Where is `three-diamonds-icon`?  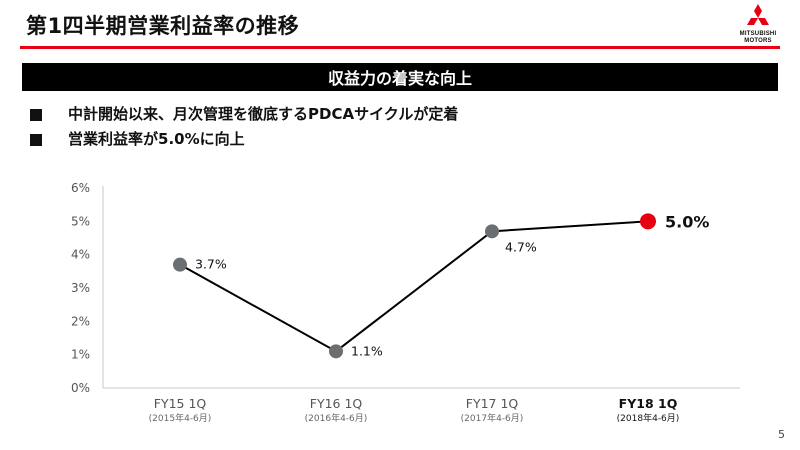
three-diamonds-icon is located at coordinates (758, 14).